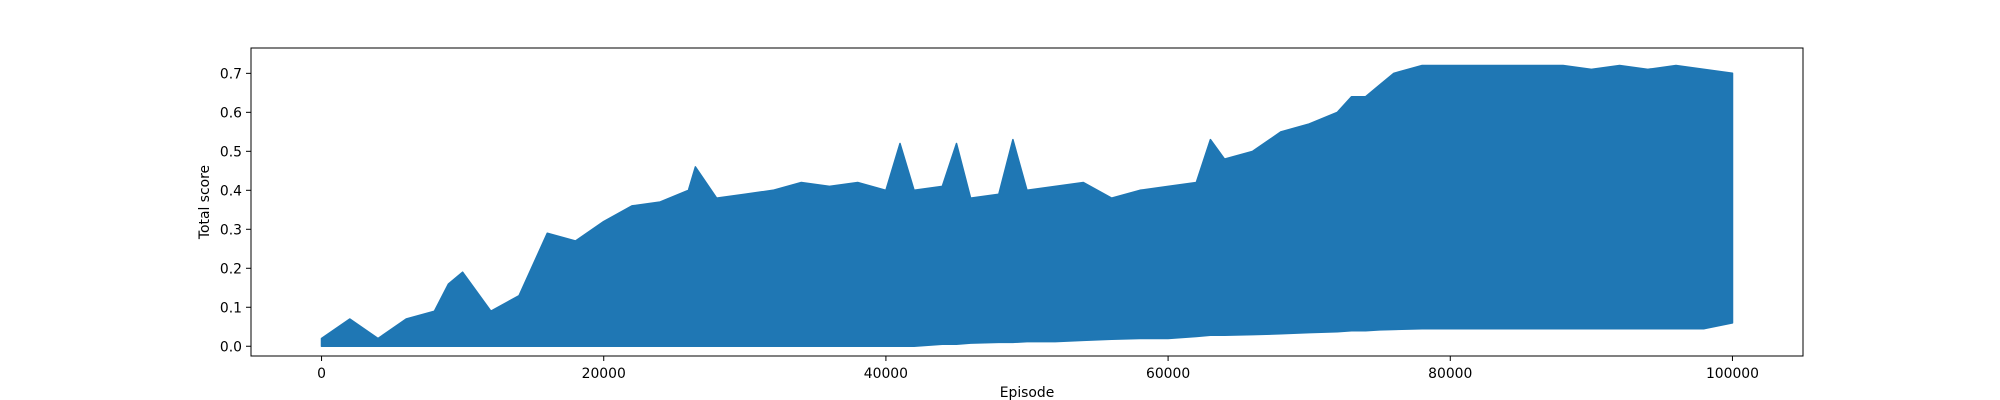 This screenshot has width=2000, height=400. What do you see at coordinates (231, 113) in the screenshot?
I see `y-tick-label: 0.6` at bounding box center [231, 113].